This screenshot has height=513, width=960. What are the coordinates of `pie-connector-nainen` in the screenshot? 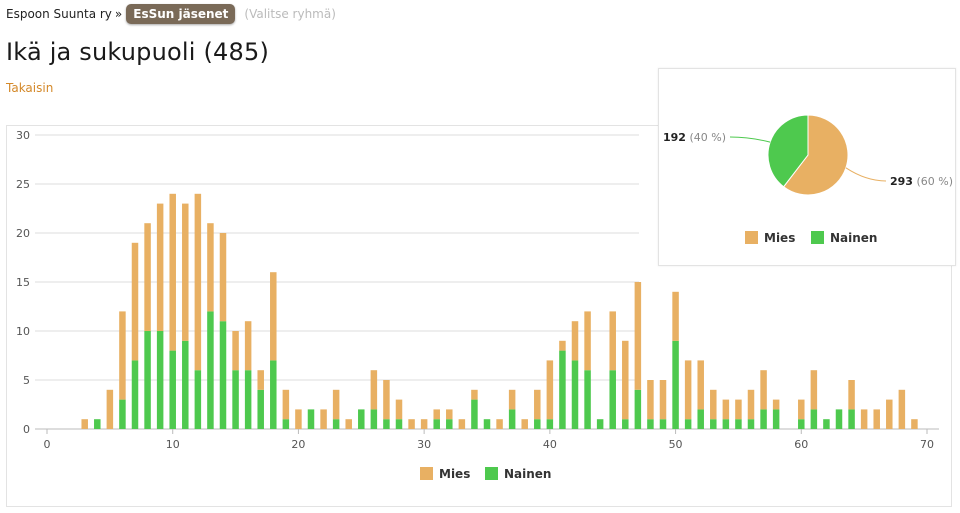 It's located at (750, 139).